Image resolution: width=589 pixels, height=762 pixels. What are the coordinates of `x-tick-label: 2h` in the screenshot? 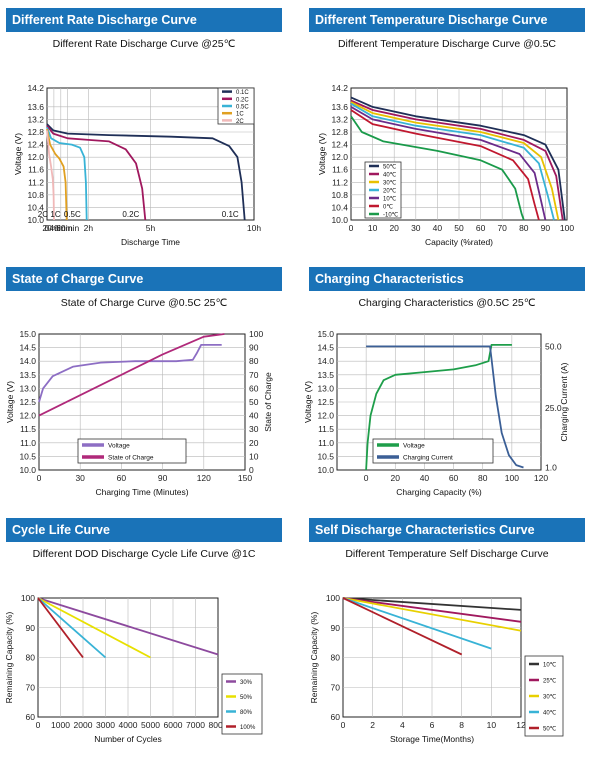 It's located at (89, 228).